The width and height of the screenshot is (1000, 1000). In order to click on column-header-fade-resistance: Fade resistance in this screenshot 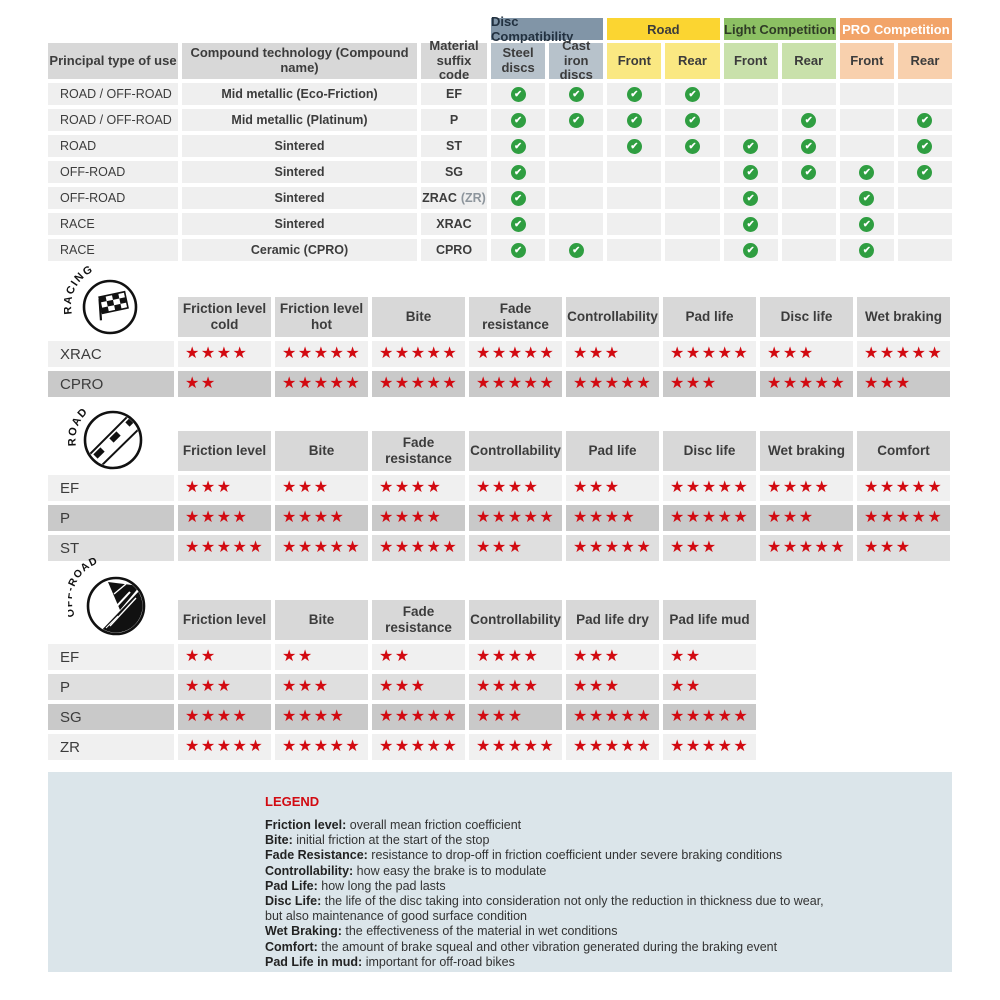, I will do `click(418, 620)`.